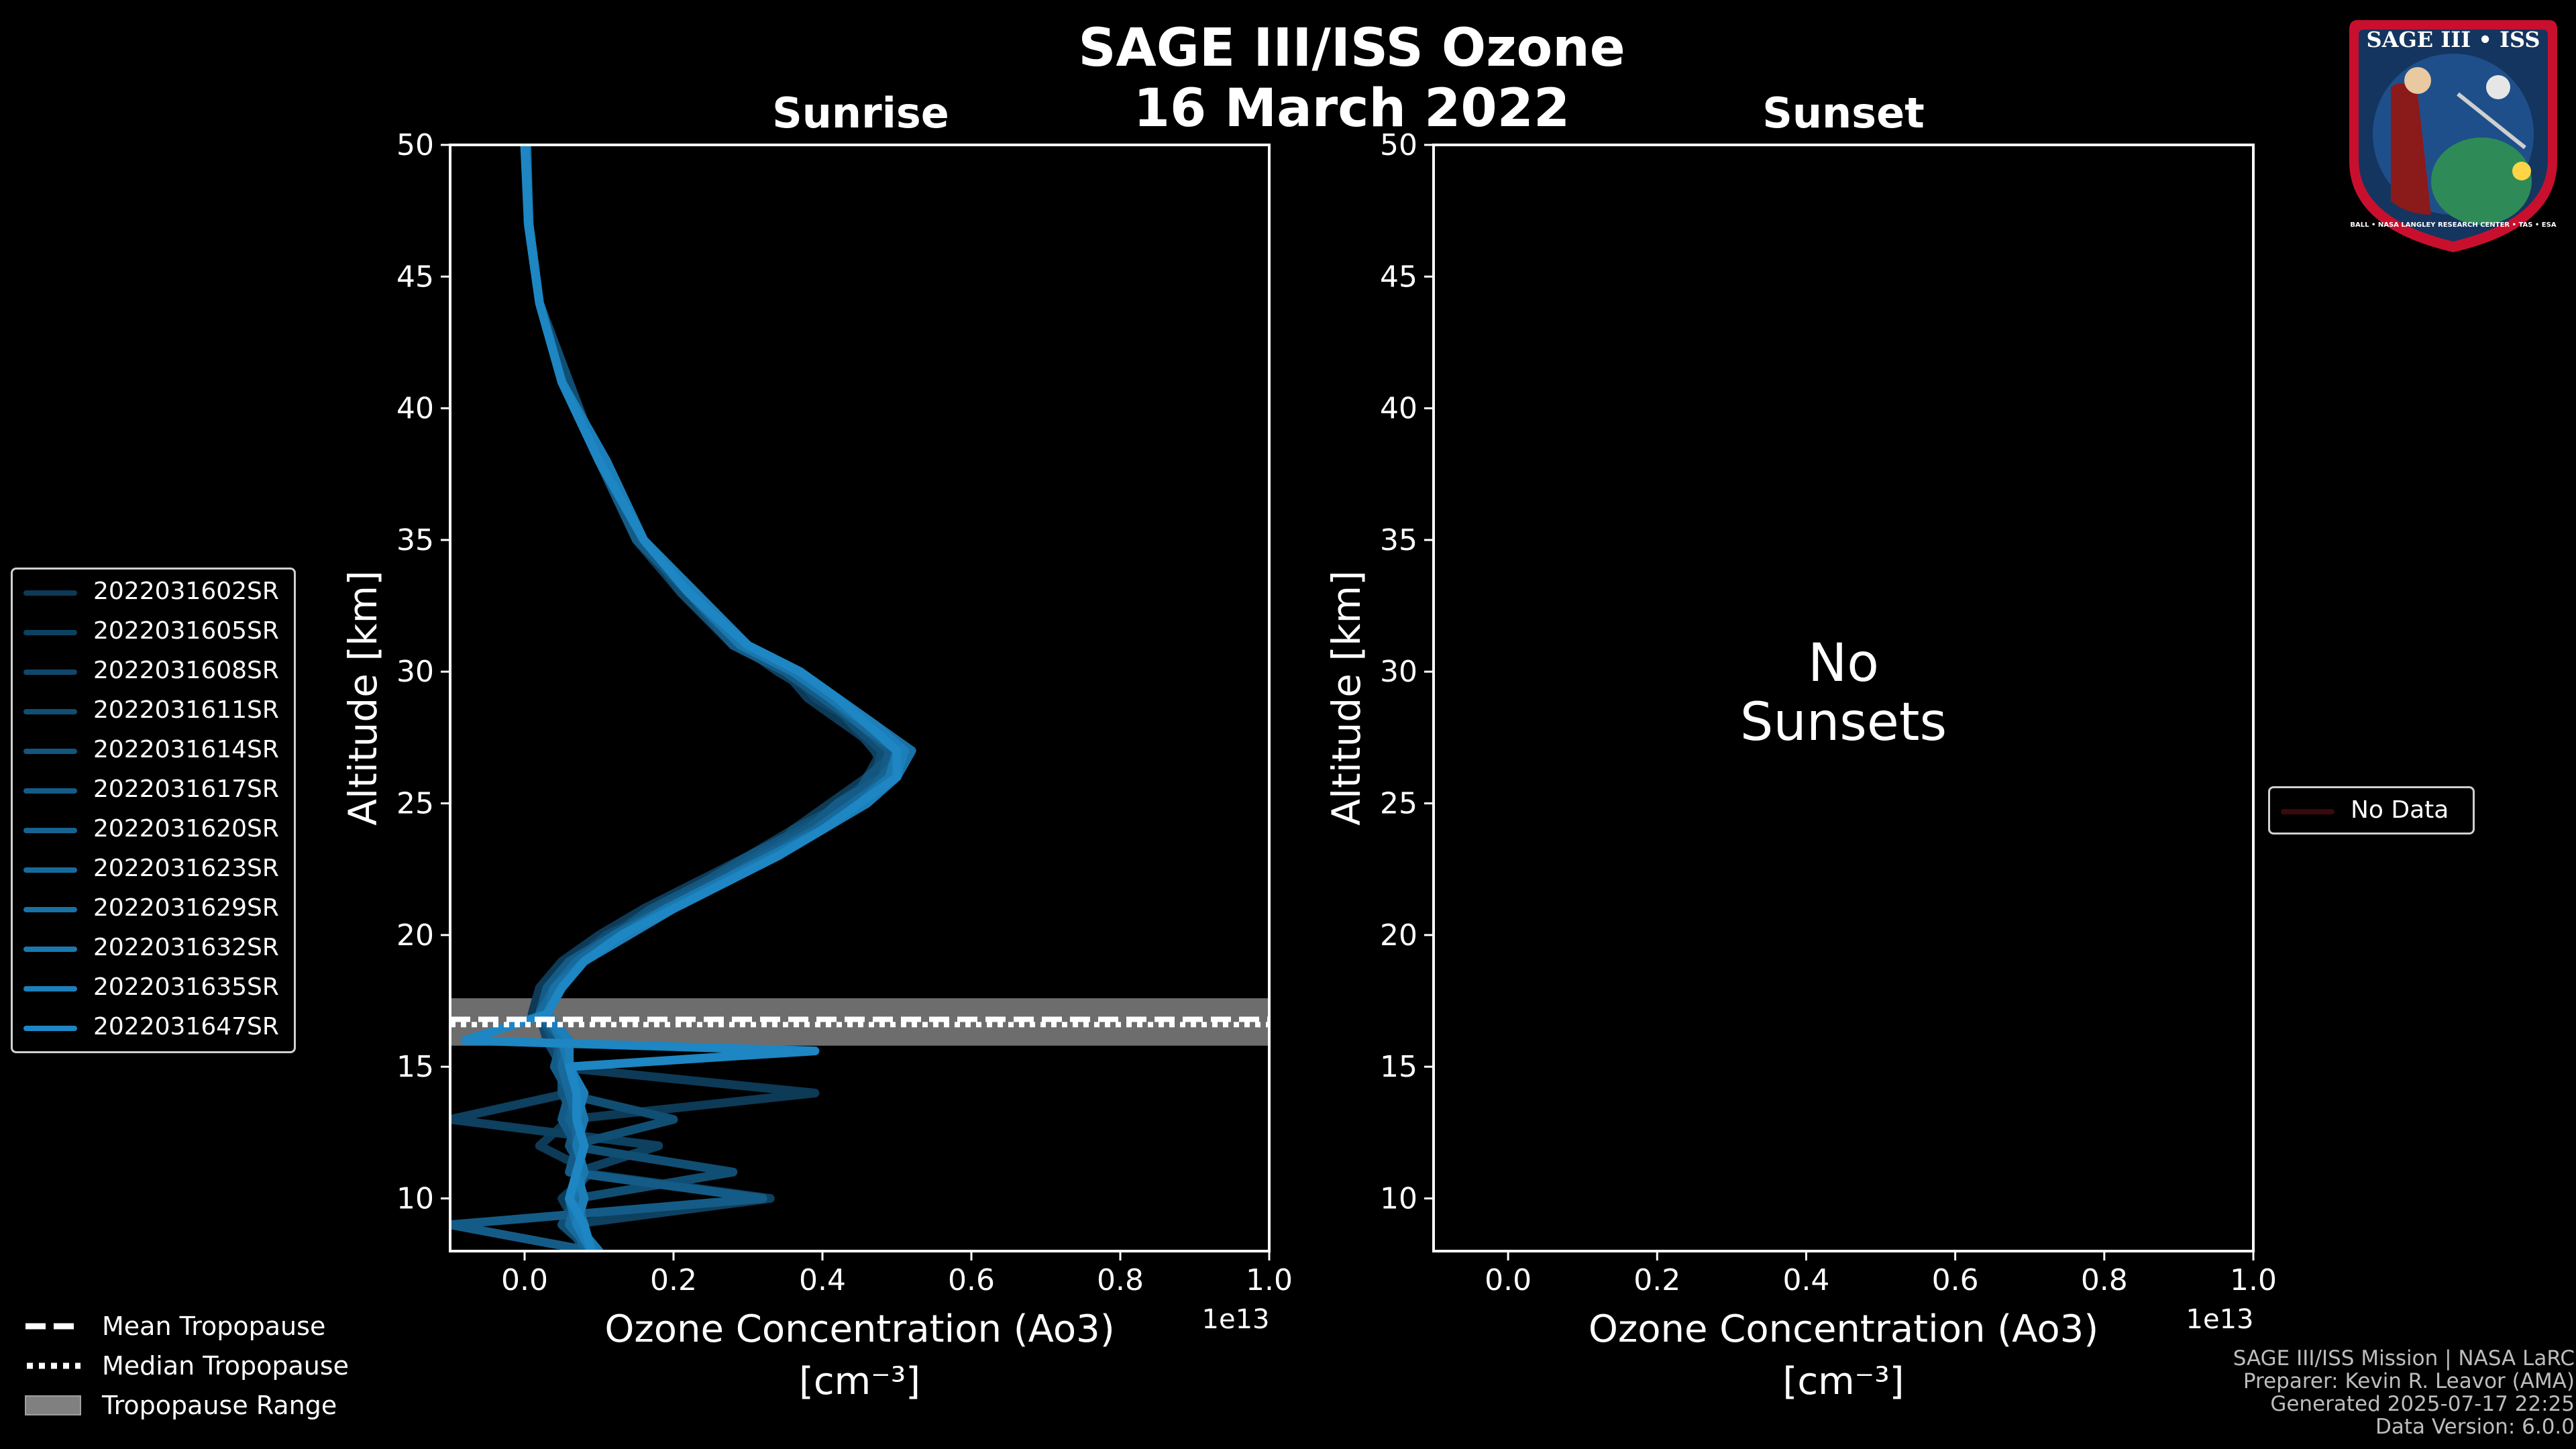  What do you see at coordinates (2404, 1358) in the screenshot?
I see `credits-line: SAGE III/ISS Mission | NASA LaRC` at bounding box center [2404, 1358].